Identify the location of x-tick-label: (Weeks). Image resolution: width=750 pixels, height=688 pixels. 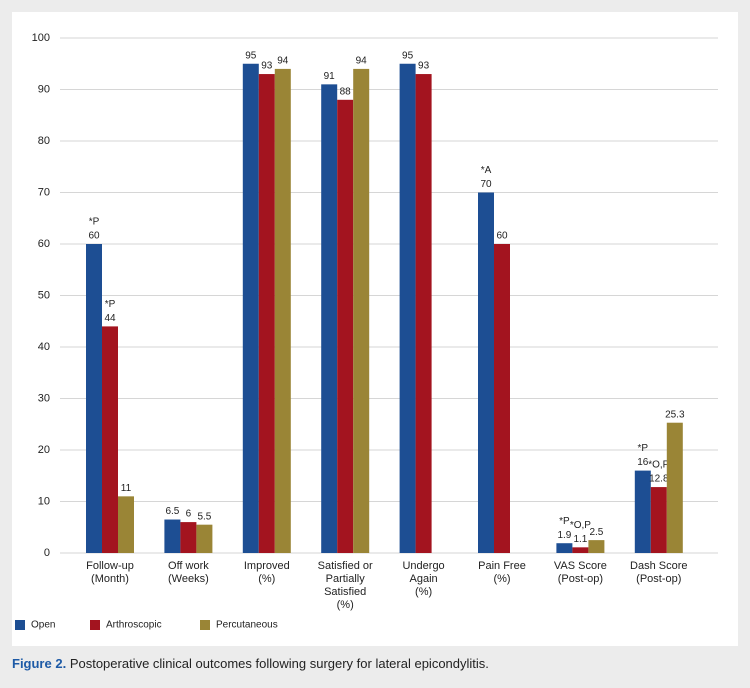
(188, 579).